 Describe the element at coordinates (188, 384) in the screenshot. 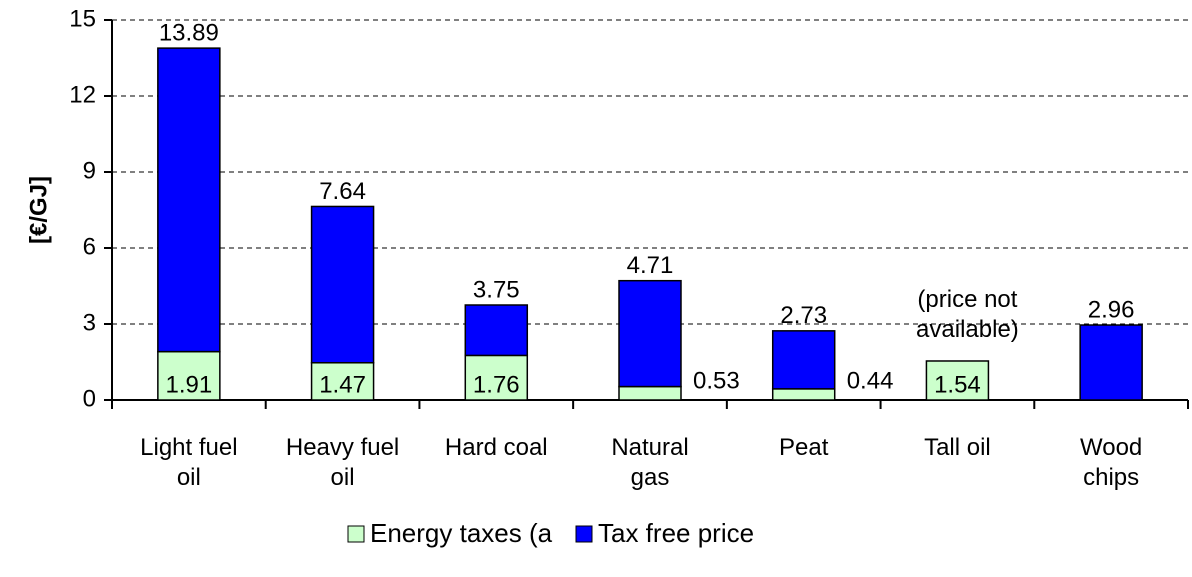

I see `value-label: 1.91` at that location.